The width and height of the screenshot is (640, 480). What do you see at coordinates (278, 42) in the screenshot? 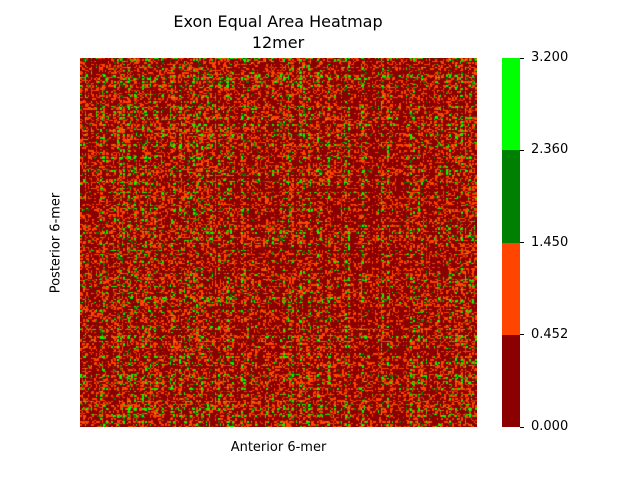
I see `chart-subtitle: 12mer` at bounding box center [278, 42].